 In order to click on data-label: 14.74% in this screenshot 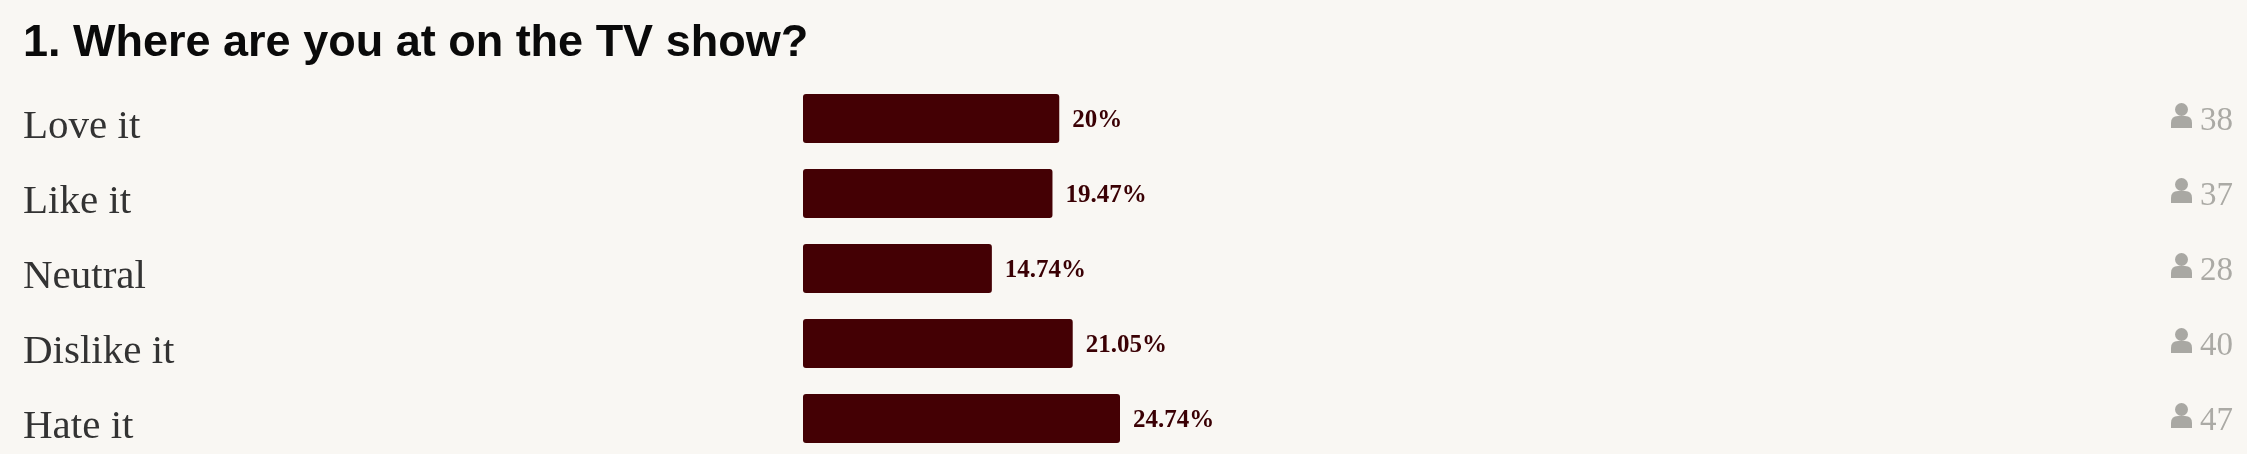, I will do `click(1045, 268)`.